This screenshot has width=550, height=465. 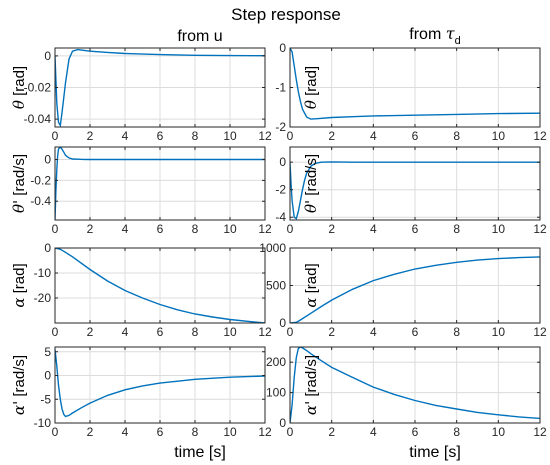 I want to click on y-tick-label: -0.04, so click(x=38, y=119).